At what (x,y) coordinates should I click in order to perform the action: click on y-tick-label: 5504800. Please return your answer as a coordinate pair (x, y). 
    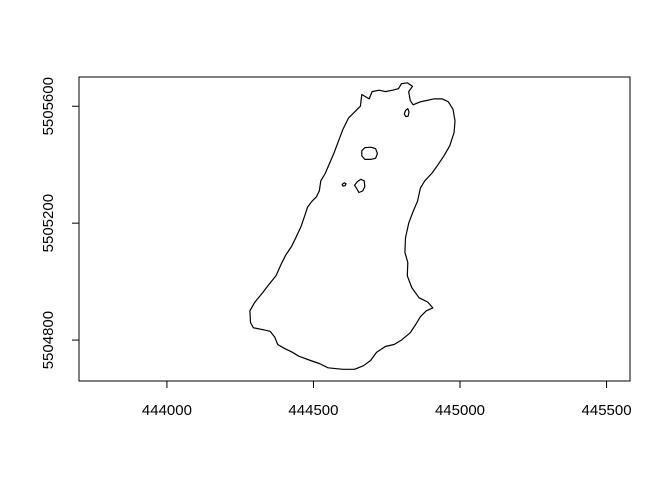
    Looking at the image, I should click on (48, 340).